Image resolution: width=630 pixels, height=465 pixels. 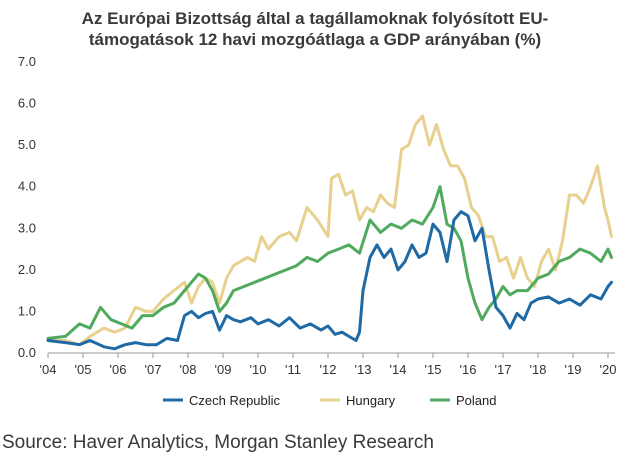 What do you see at coordinates (371, 400) in the screenshot?
I see `legend-label-hungary: Hungary` at bounding box center [371, 400].